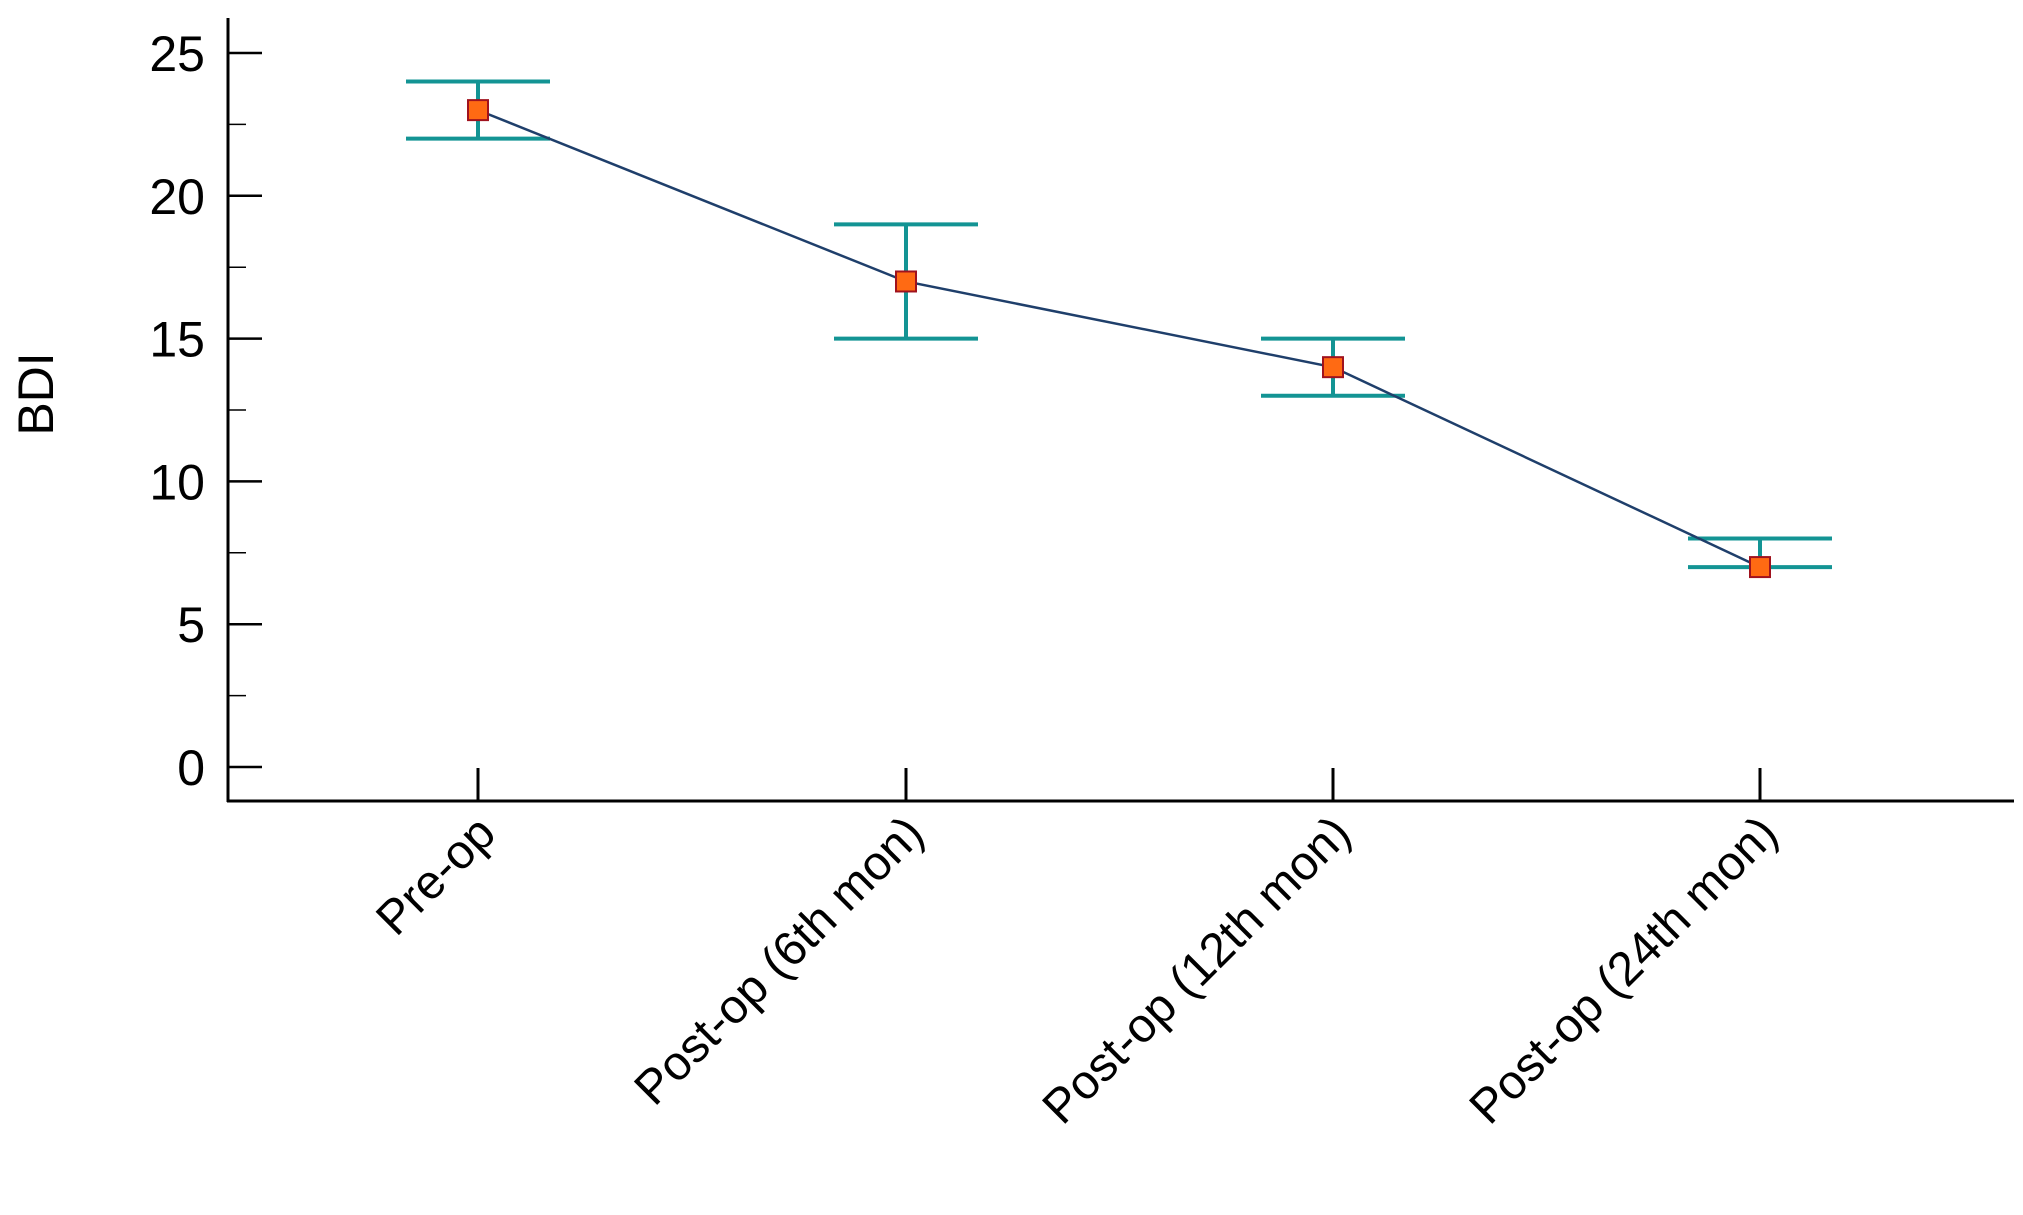 Image resolution: width=2023 pixels, height=1215 pixels. What do you see at coordinates (177, 340) in the screenshot?
I see `y-tick-label: 15` at bounding box center [177, 340].